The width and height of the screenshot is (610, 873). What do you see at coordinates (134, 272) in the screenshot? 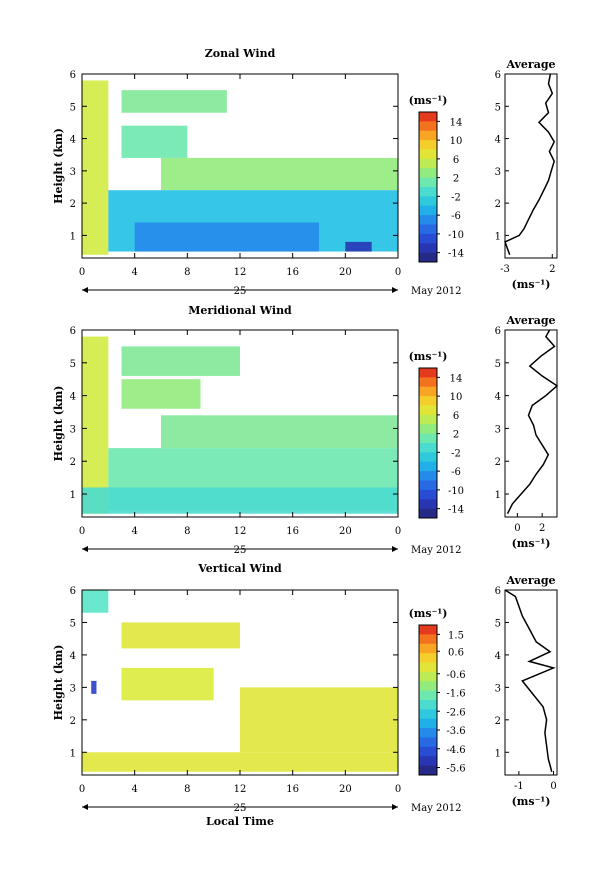
I see `x-tick-label: 4` at bounding box center [134, 272].